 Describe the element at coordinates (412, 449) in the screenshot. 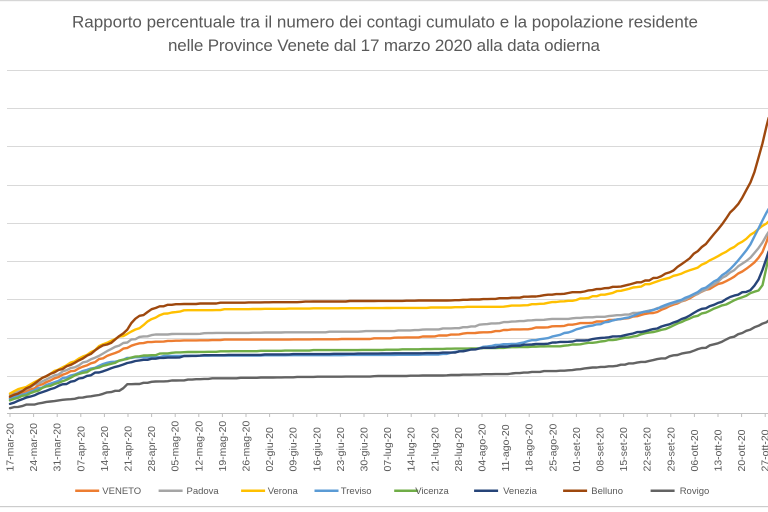

I see `svg-text: 14-lug-20` at that location.